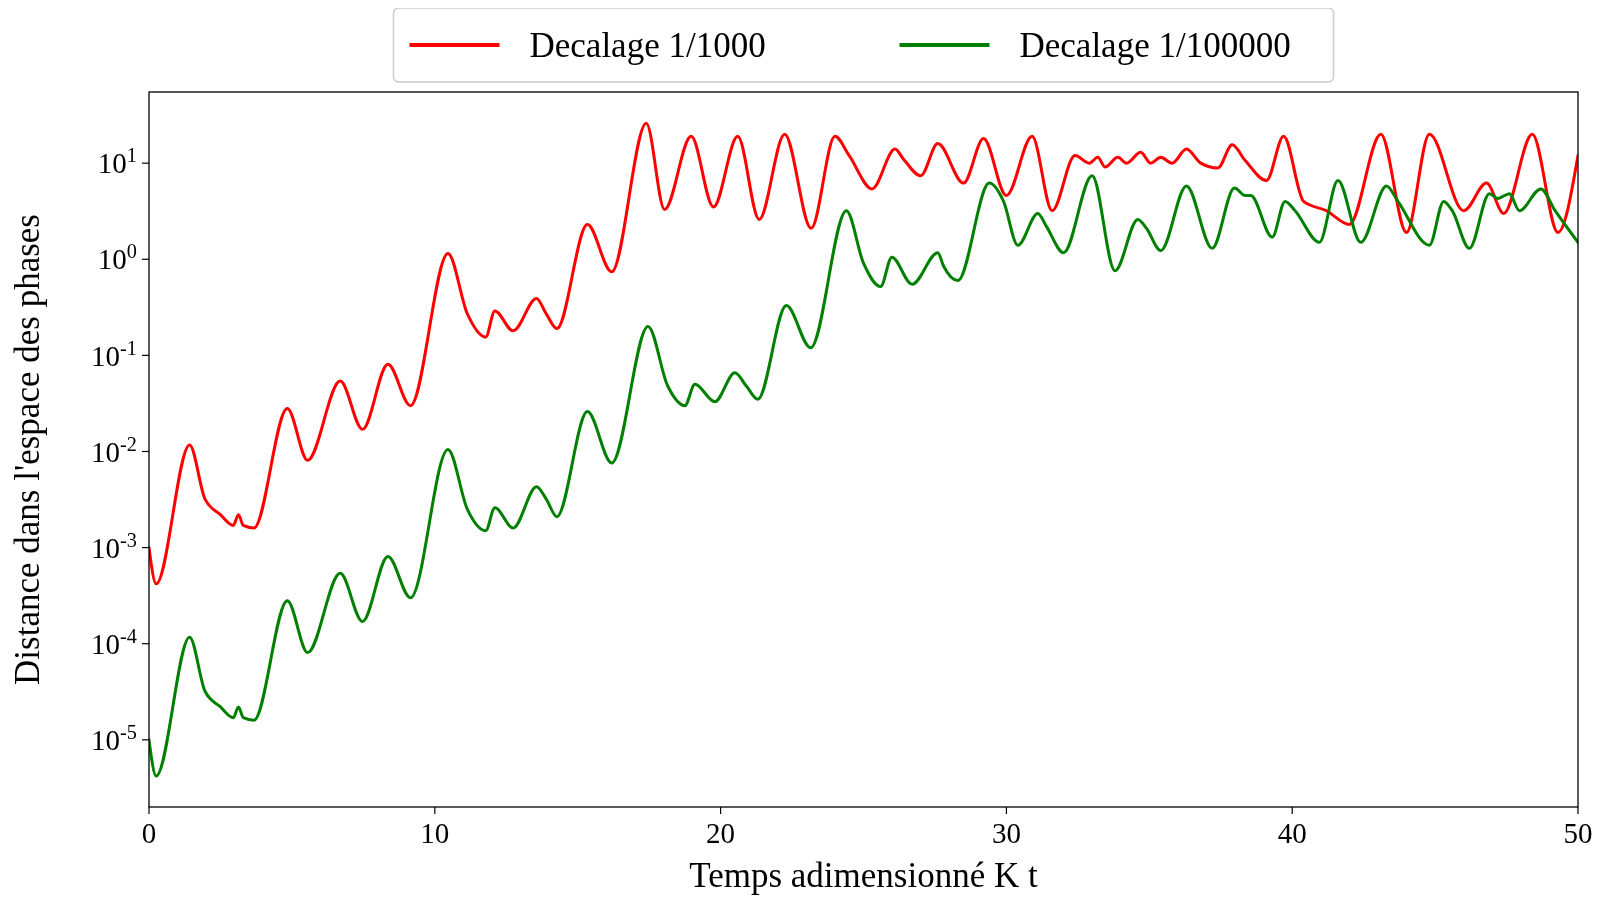 This screenshot has width=1616, height=907. I want to click on legend-label: Decalage 1/100000, so click(1155, 46).